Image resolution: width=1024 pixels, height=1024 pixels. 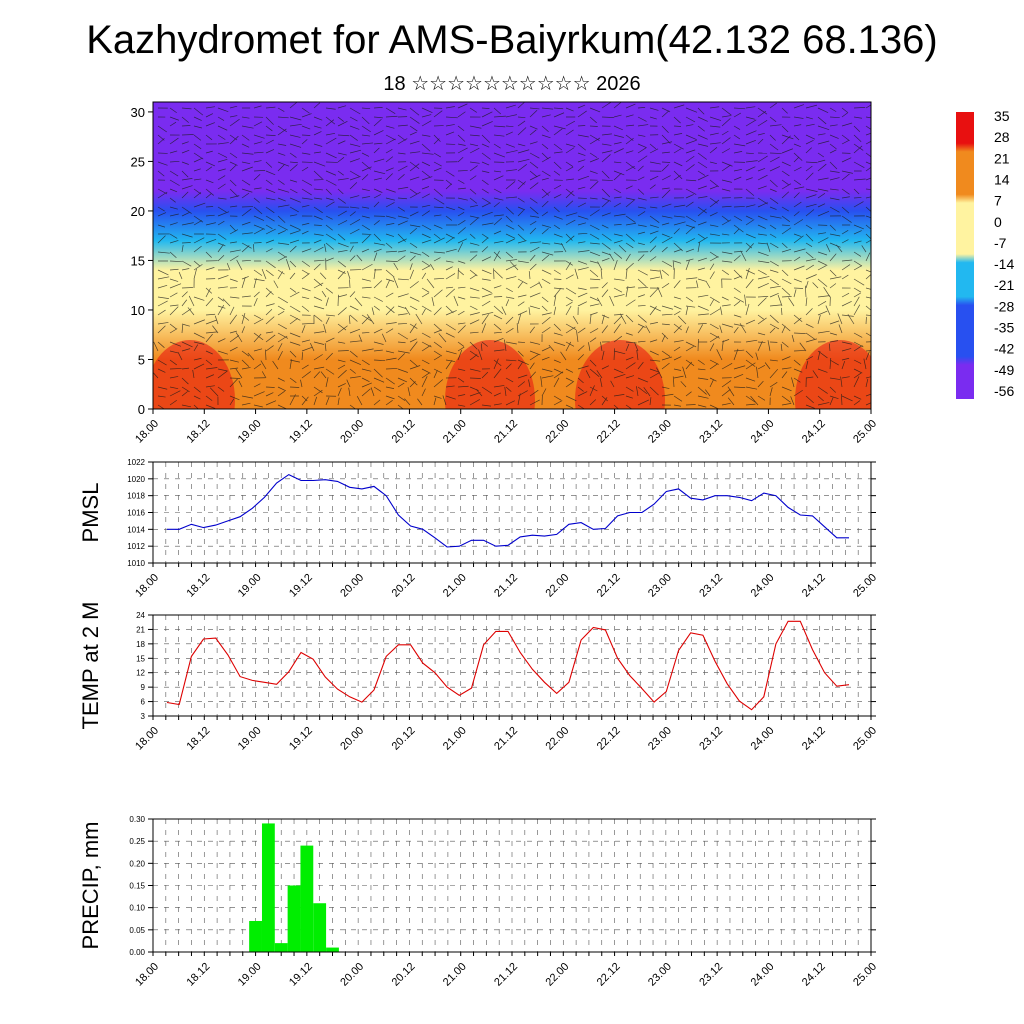 I want to click on upper-air-x-tick-label: 22.00, so click(x=557, y=432).